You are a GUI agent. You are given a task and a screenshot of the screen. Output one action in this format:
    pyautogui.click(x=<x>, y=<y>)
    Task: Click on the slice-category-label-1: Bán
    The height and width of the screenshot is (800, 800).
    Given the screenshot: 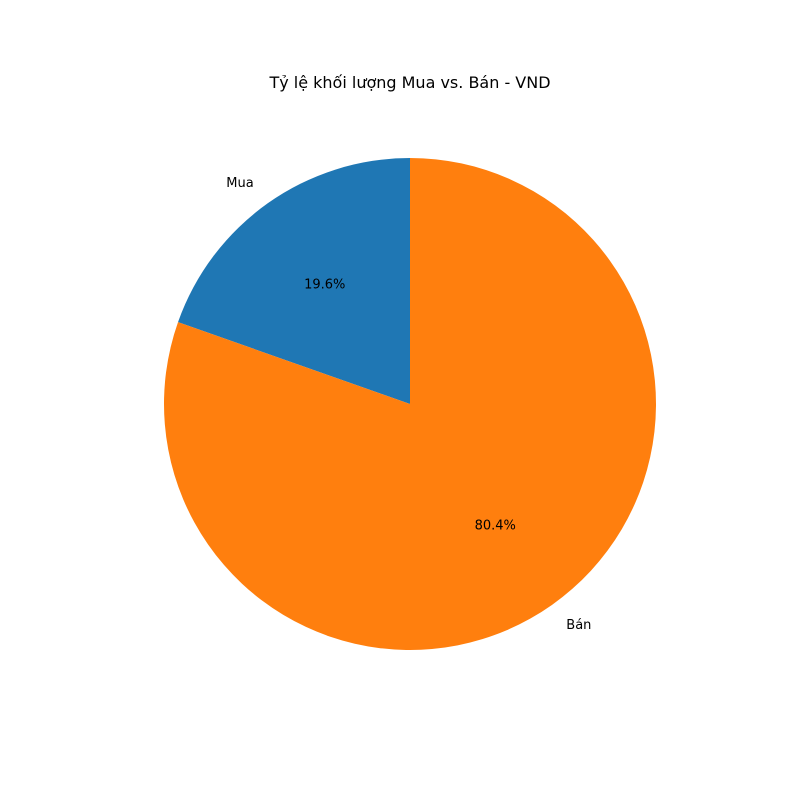 What is the action you would take?
    pyautogui.click(x=578, y=625)
    